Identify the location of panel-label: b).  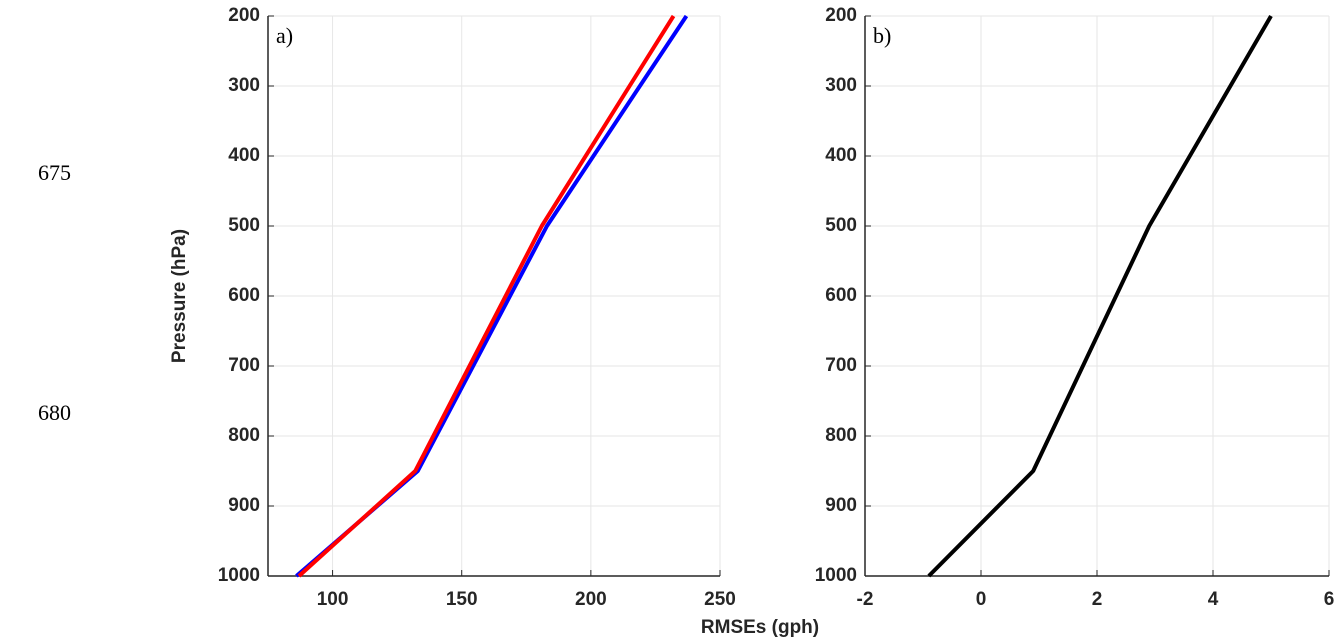
(882, 35).